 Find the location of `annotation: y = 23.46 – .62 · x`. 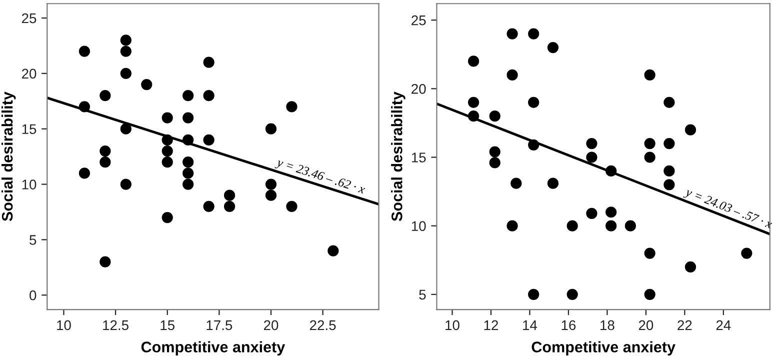

annotation: y = 23.46 – .62 · x is located at coordinates (320, 177).